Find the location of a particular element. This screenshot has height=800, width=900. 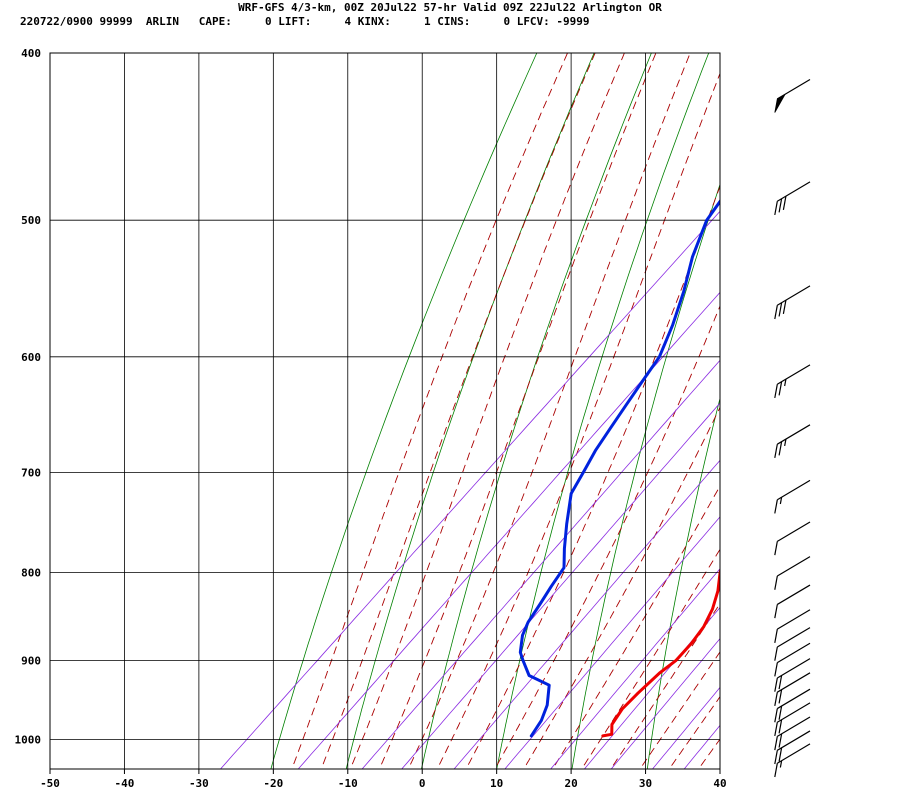

temperature-profile is located at coordinates (660, 652).